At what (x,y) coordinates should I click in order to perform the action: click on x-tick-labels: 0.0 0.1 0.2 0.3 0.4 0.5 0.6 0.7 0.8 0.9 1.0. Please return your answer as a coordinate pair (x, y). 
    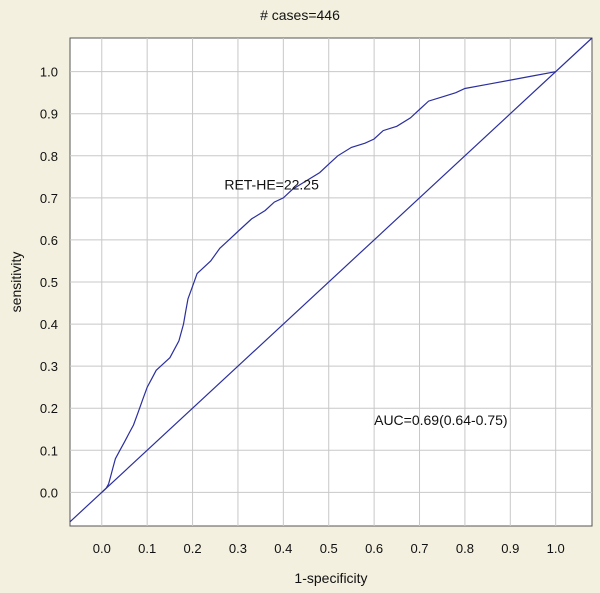
    Looking at the image, I should click on (329, 548).